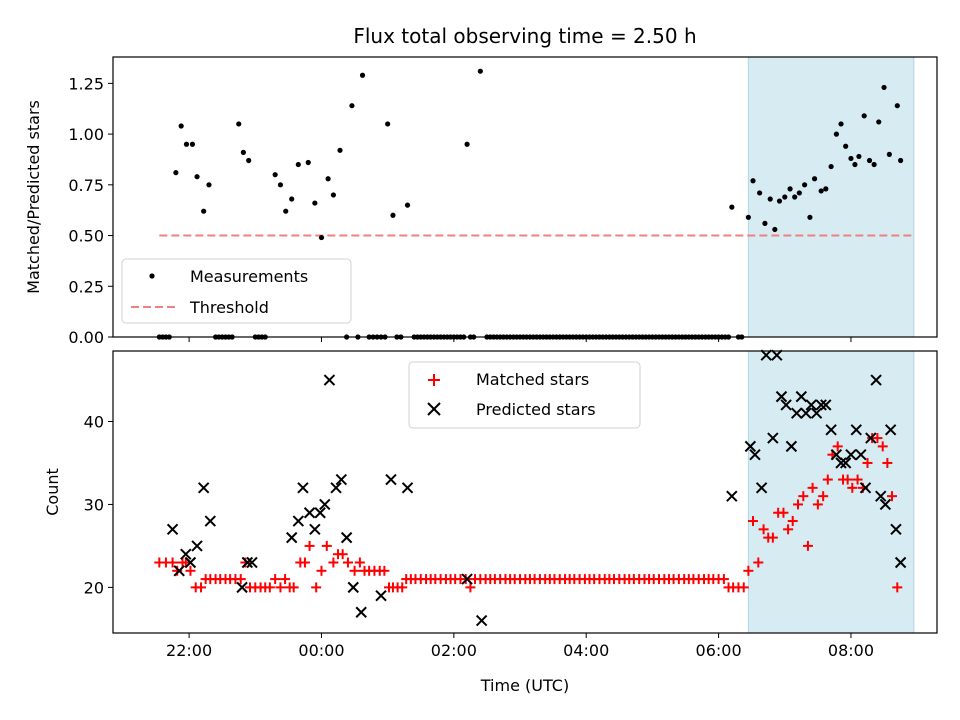 The width and height of the screenshot is (960, 720). Describe the element at coordinates (536, 409) in the screenshot. I see `legend-label-predicted: Predicted stars` at that location.